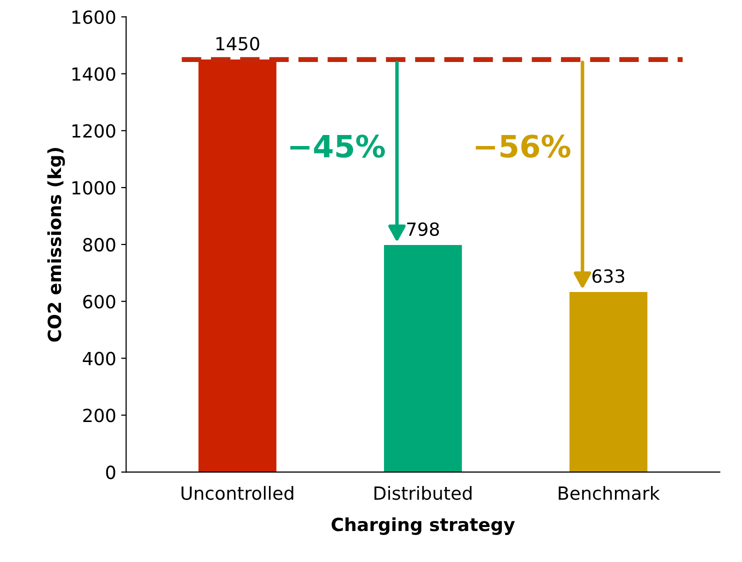 The image size is (742, 562). What do you see at coordinates (94, 188) in the screenshot?
I see `y-tick-label: 1000` at bounding box center [94, 188].